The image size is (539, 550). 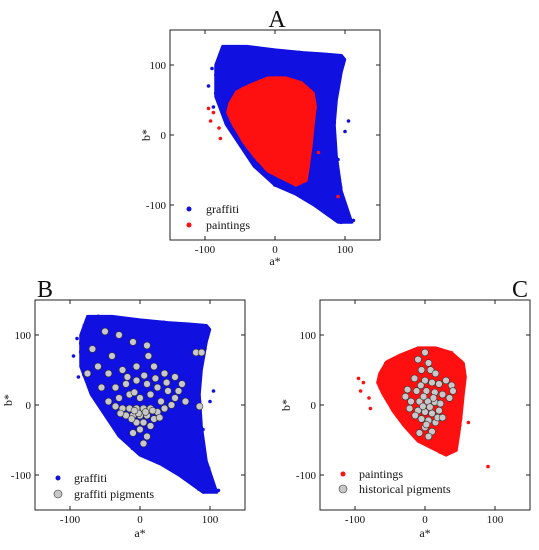 What do you see at coordinates (189, 225) in the screenshot?
I see `legend-marker` at bounding box center [189, 225].